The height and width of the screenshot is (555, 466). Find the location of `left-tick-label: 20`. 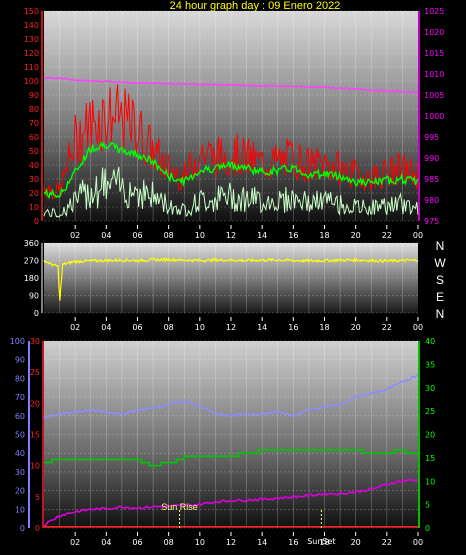

left-tick-label: 20 is located at coordinates (34, 193).